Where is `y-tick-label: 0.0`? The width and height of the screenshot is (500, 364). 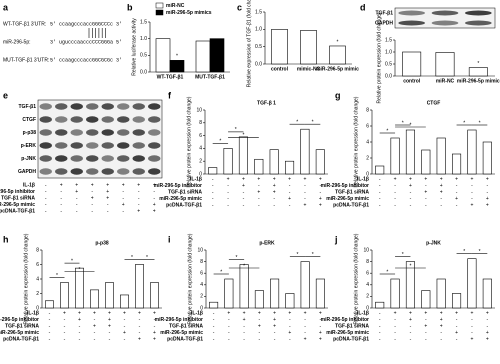
y-tick-label: 0.0 is located at coordinates (258, 64).